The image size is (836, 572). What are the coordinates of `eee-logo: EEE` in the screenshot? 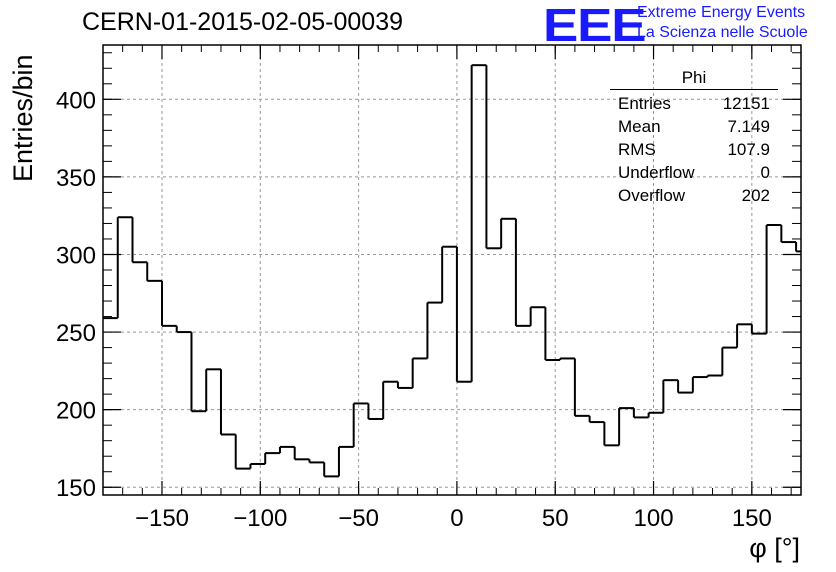 It's located at (595, 25).